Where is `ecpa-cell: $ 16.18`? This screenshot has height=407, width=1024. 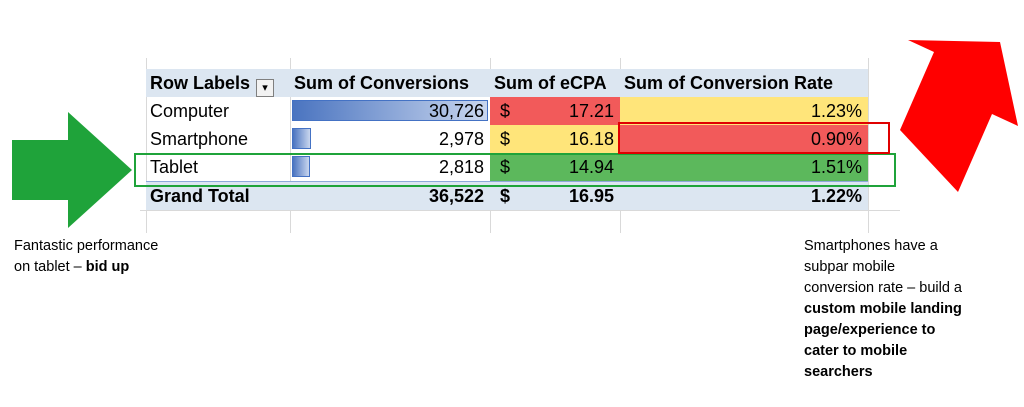
ecpa-cell: $ 16.18 is located at coordinates (555, 139).